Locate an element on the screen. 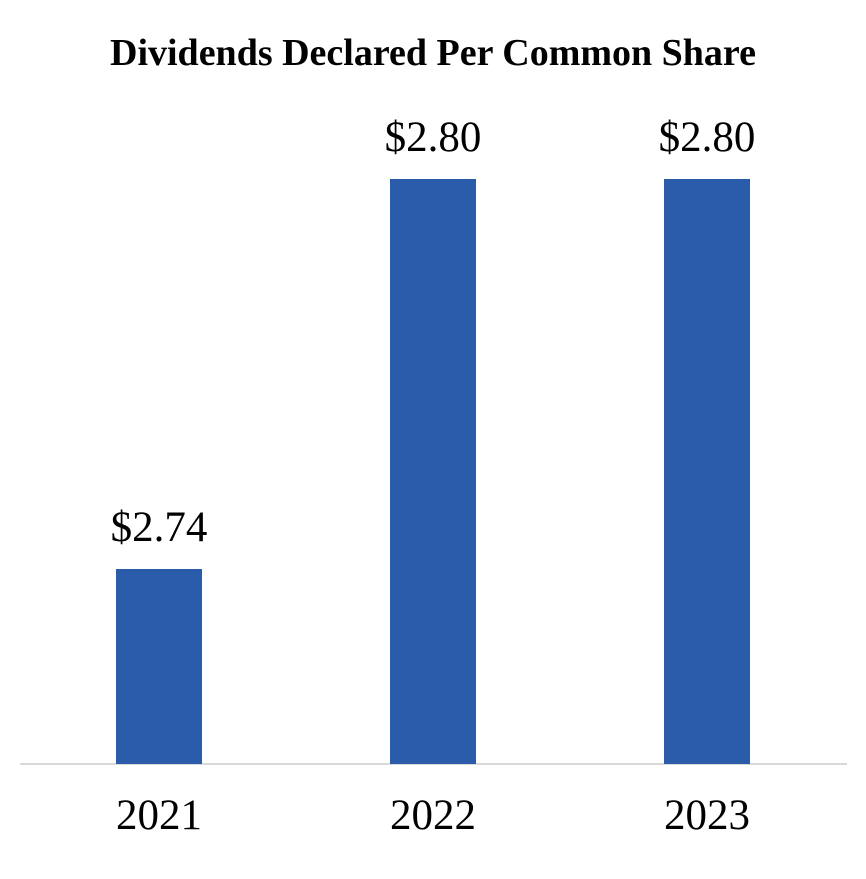  data-label-2021: $2.74 is located at coordinates (159, 527).